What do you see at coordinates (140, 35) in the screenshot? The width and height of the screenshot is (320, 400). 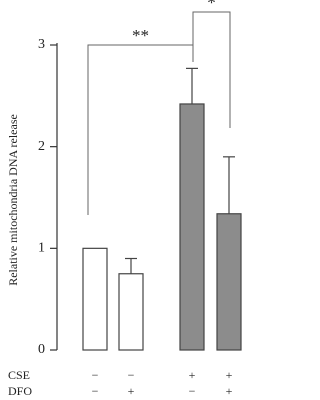 I see `significance-label: **` at bounding box center [140, 35].